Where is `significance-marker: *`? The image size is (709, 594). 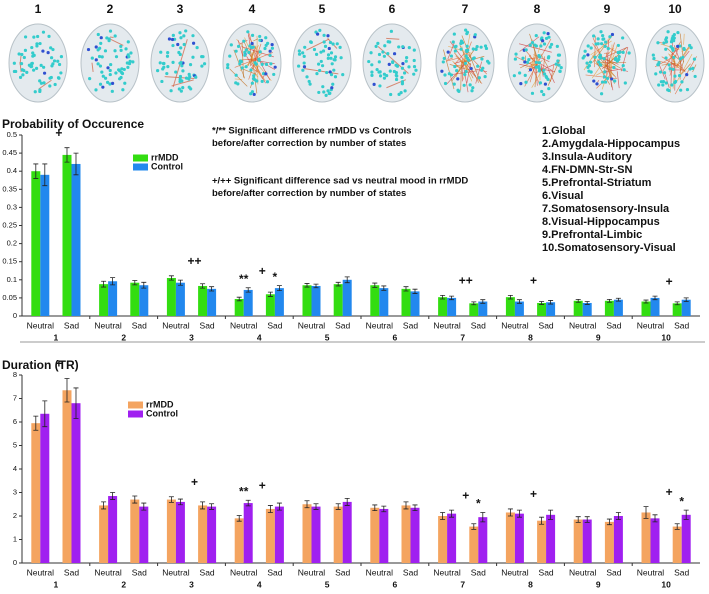 significance-marker: * is located at coordinates (681, 501).